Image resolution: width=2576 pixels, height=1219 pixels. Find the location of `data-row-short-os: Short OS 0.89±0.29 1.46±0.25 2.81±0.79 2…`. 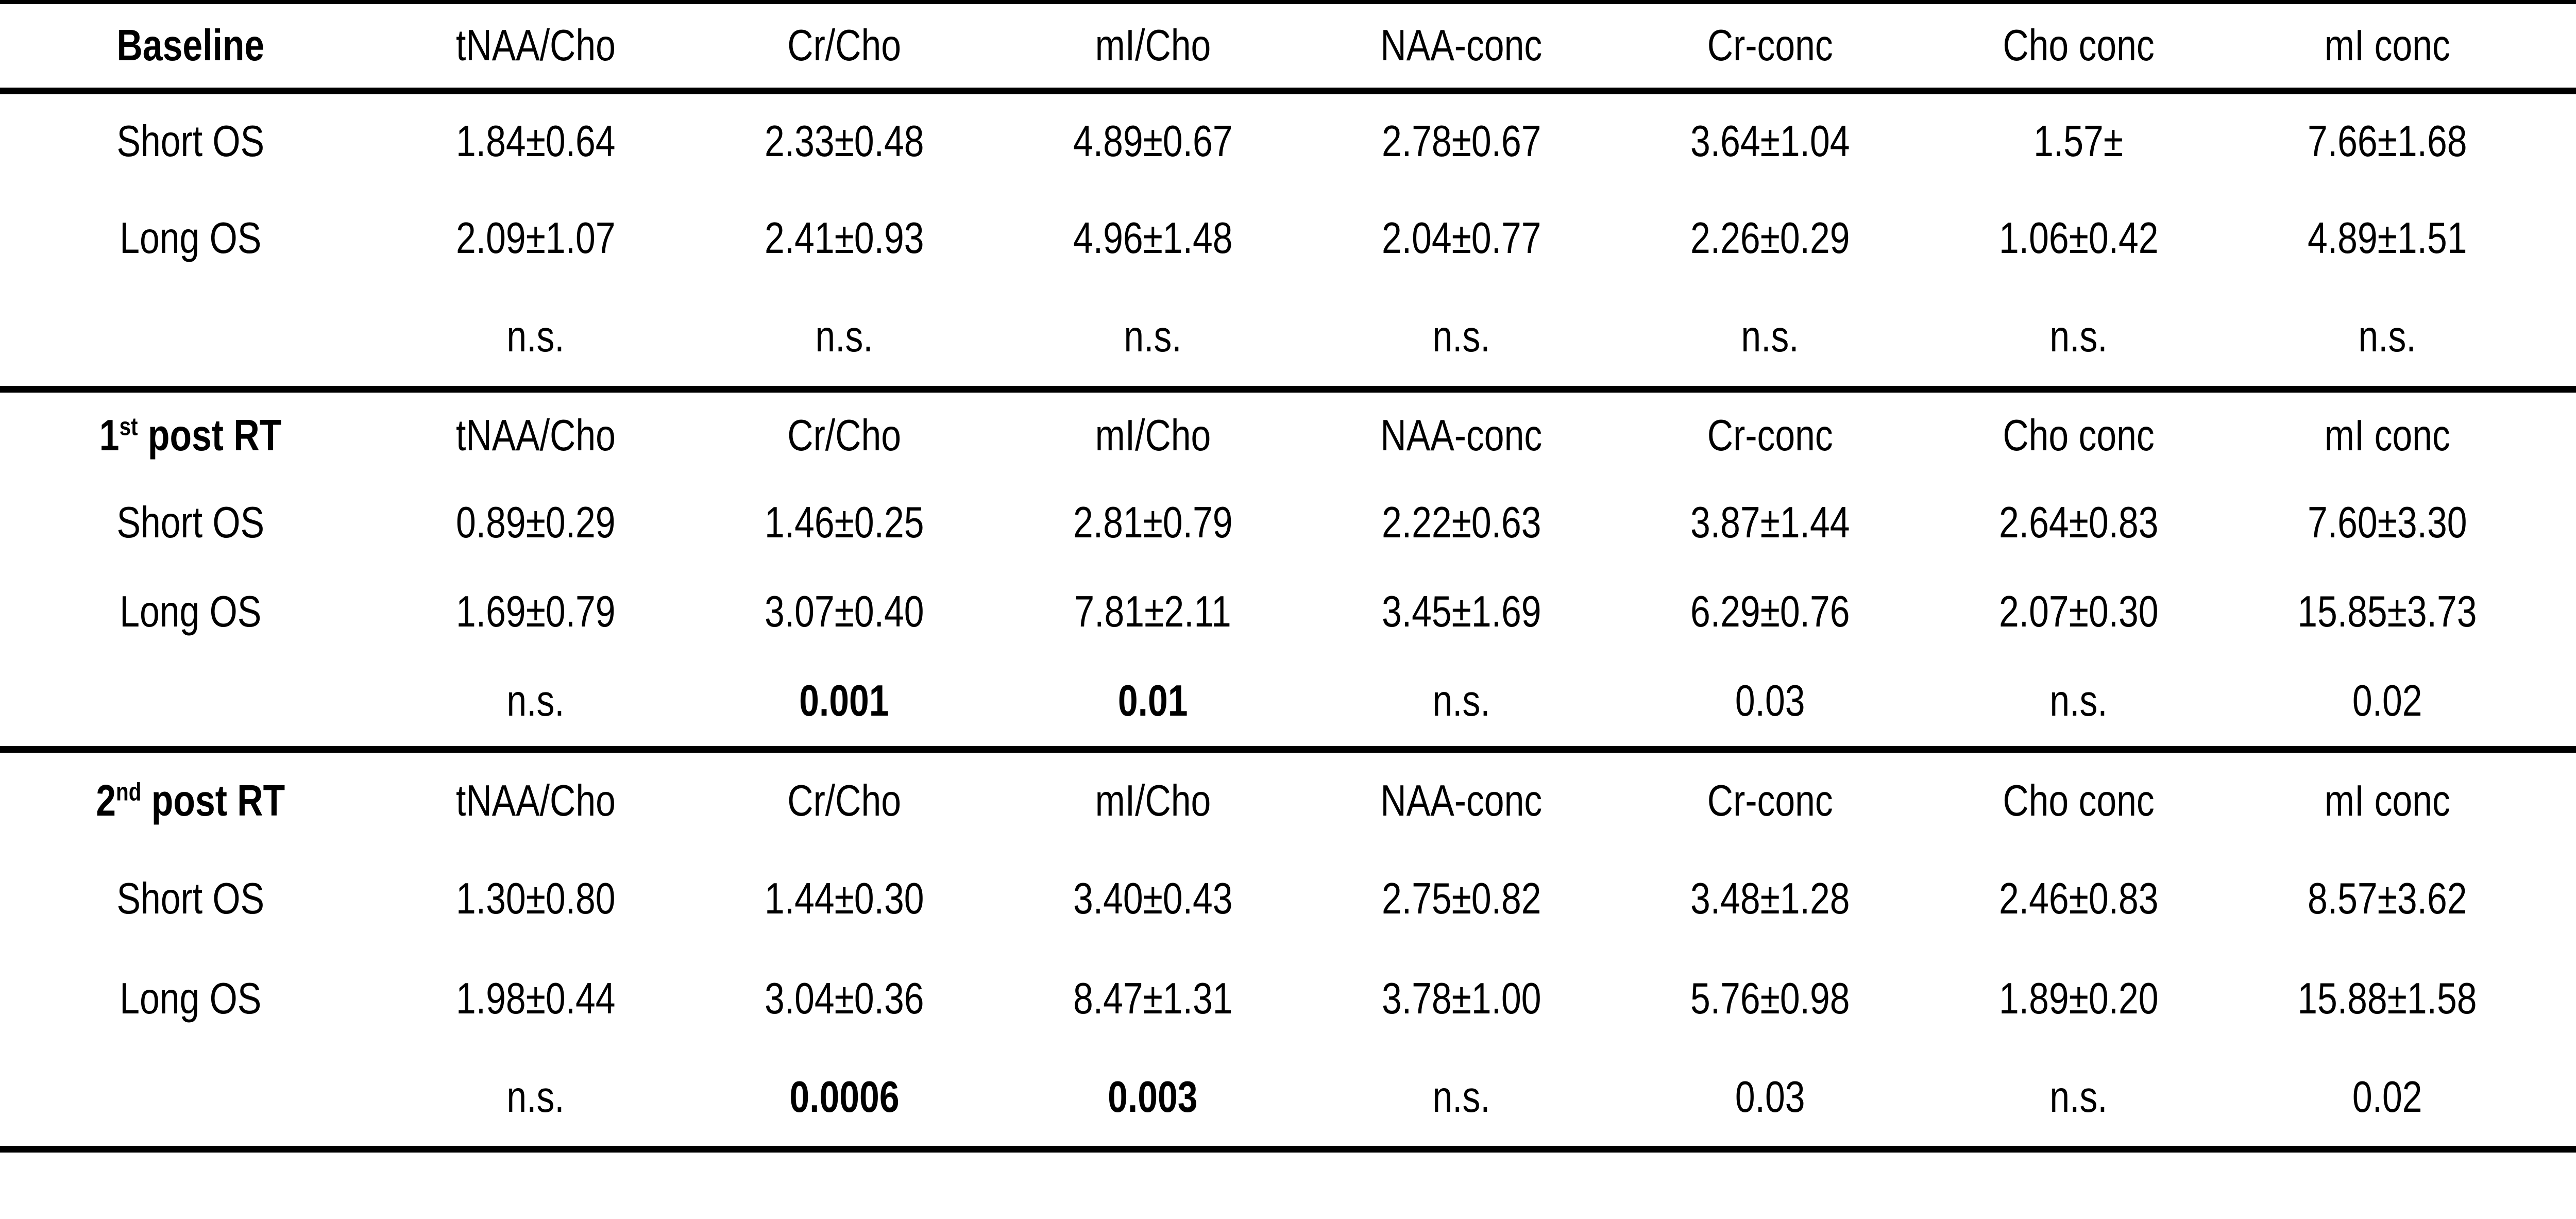

data-row-short-os: Short OS 0.89±0.29 1.46±0.25 2.81±0.79 2… is located at coordinates (1288, 523).